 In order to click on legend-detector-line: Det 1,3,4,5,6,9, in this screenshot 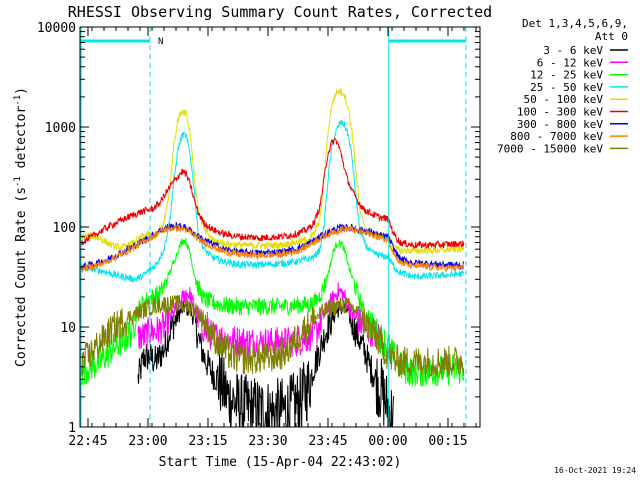, I will do `click(575, 23)`.